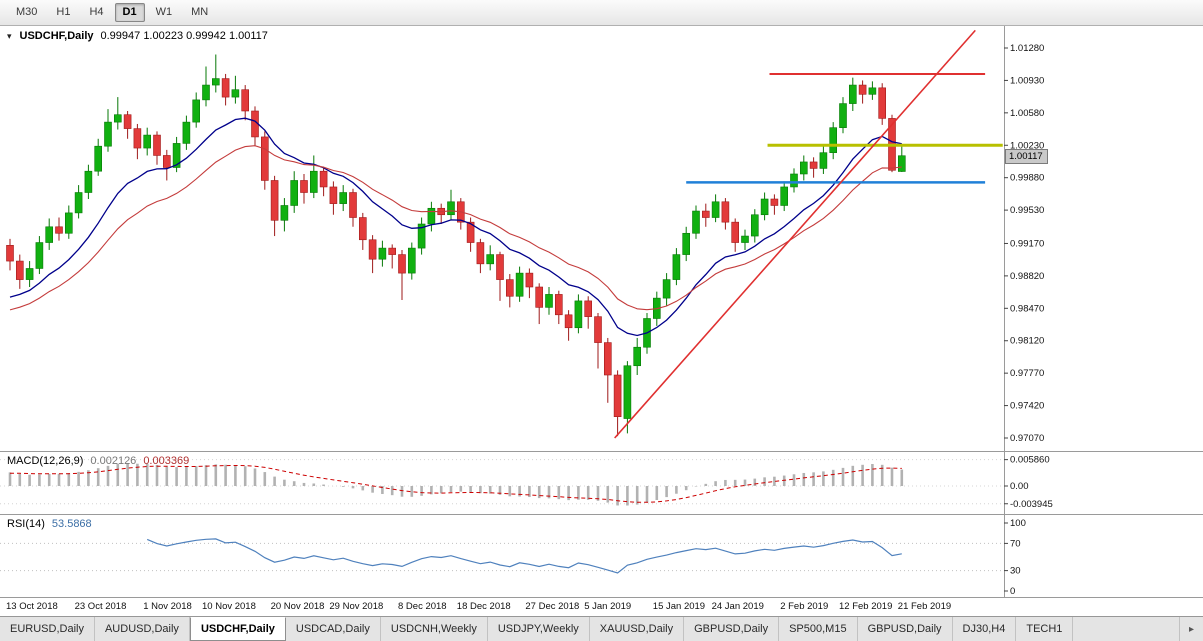 Image resolution: width=1203 pixels, height=641 pixels. I want to click on symbol-tab-usdchf-daily: USDCHF,Daily, so click(237, 629).